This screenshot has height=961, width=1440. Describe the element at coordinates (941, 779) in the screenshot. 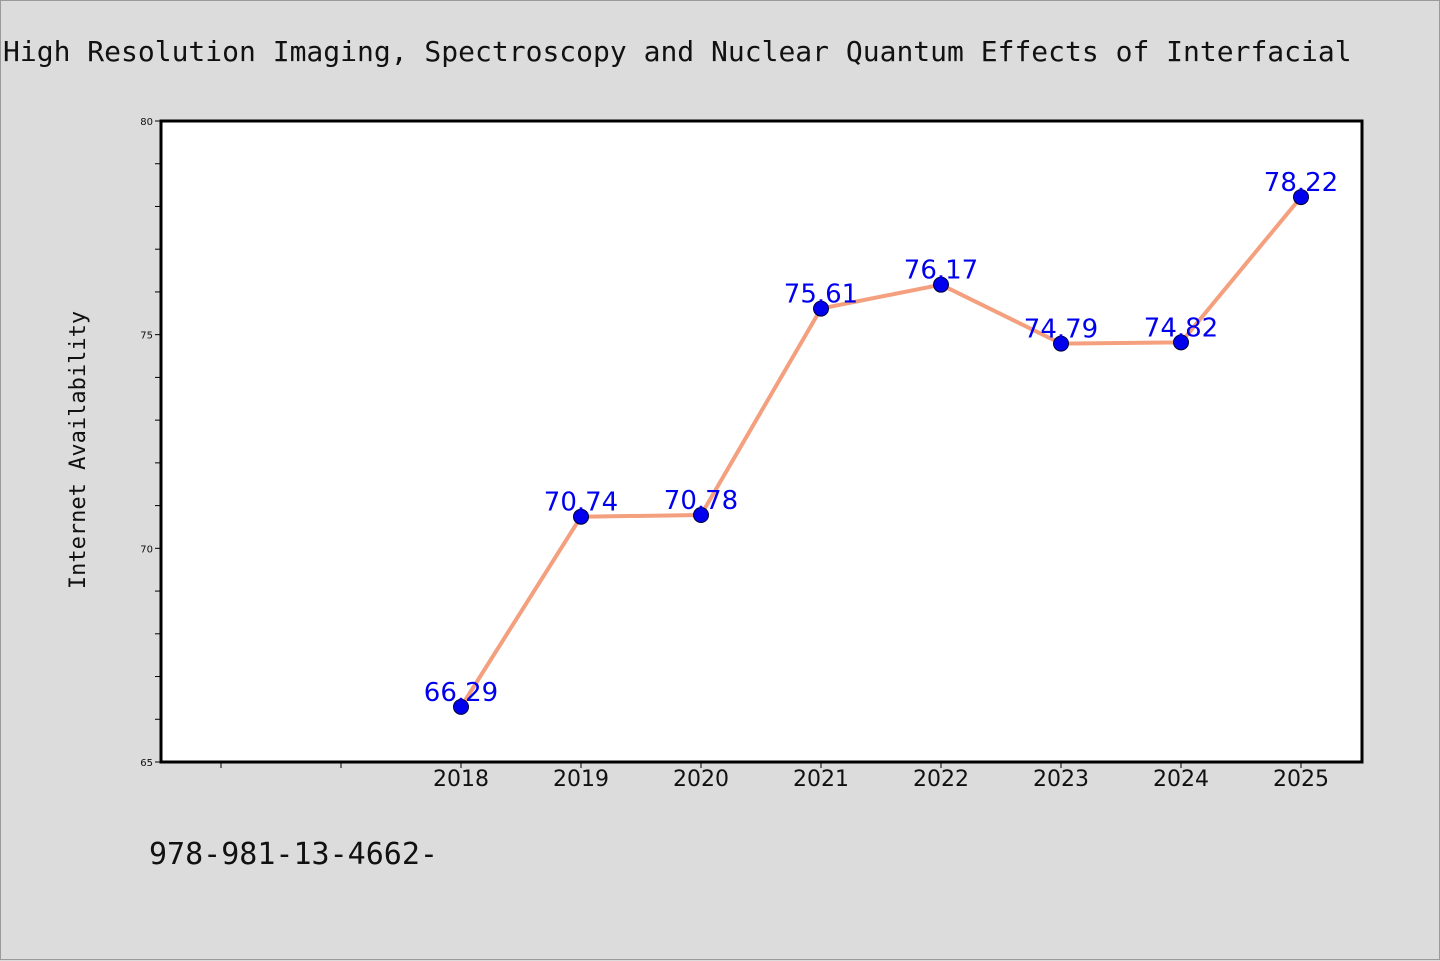

I see `x-tick-label: 2022` at that location.